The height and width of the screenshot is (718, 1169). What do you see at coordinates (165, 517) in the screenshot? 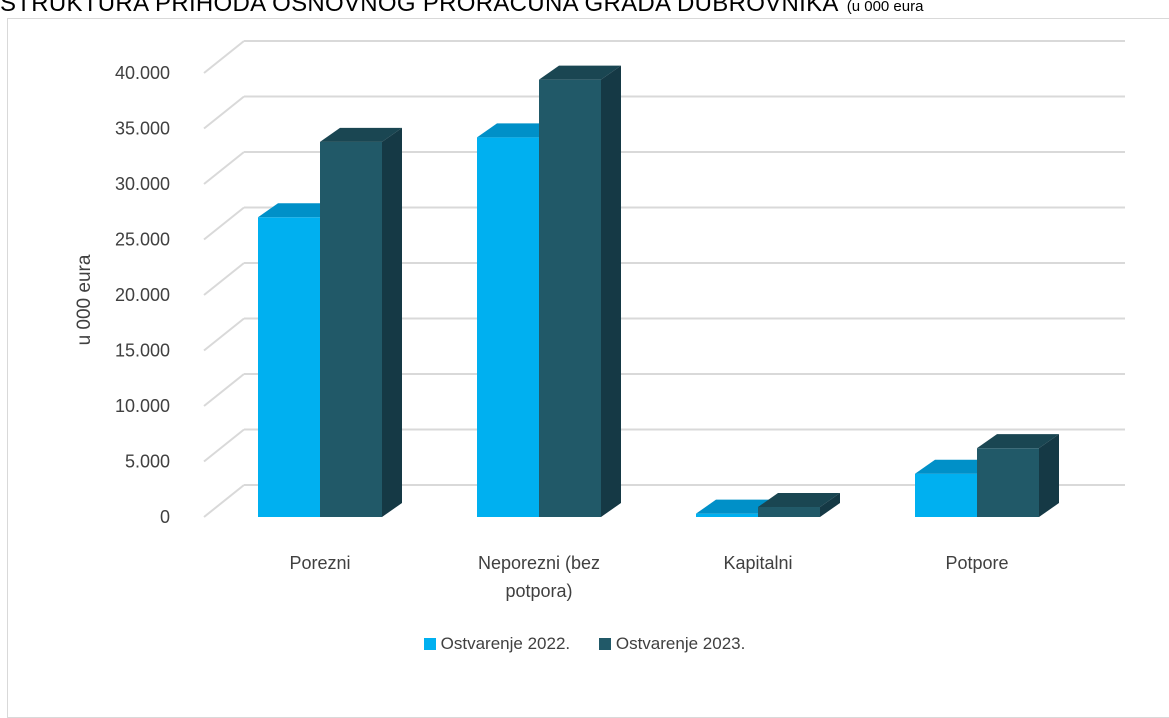
I see `y-tick-label: 0` at bounding box center [165, 517].